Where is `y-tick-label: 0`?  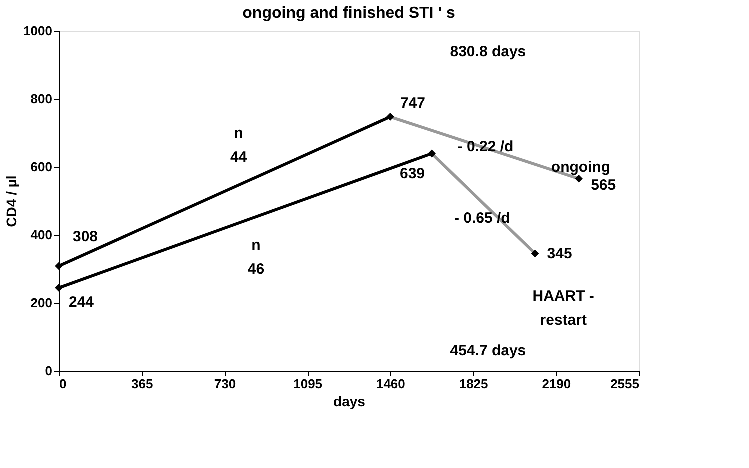 y-tick-label: 0 is located at coordinates (48, 371).